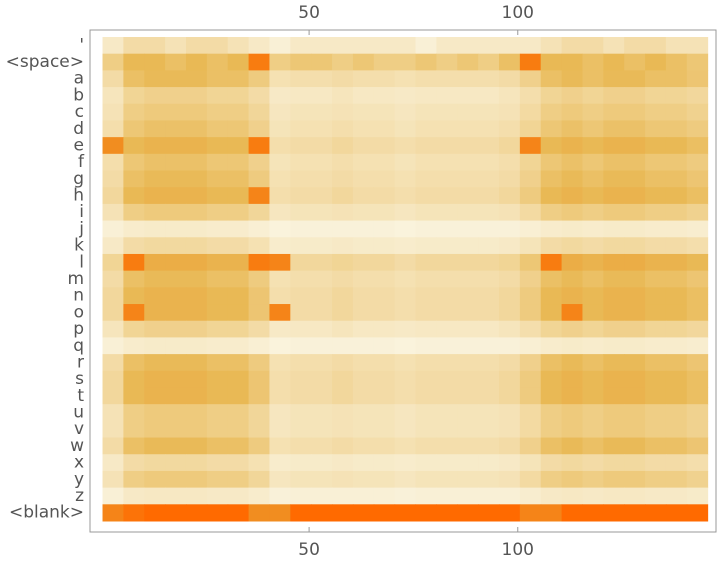 This screenshot has height=564, width=720. I want to click on row-label: b, so click(78, 95).